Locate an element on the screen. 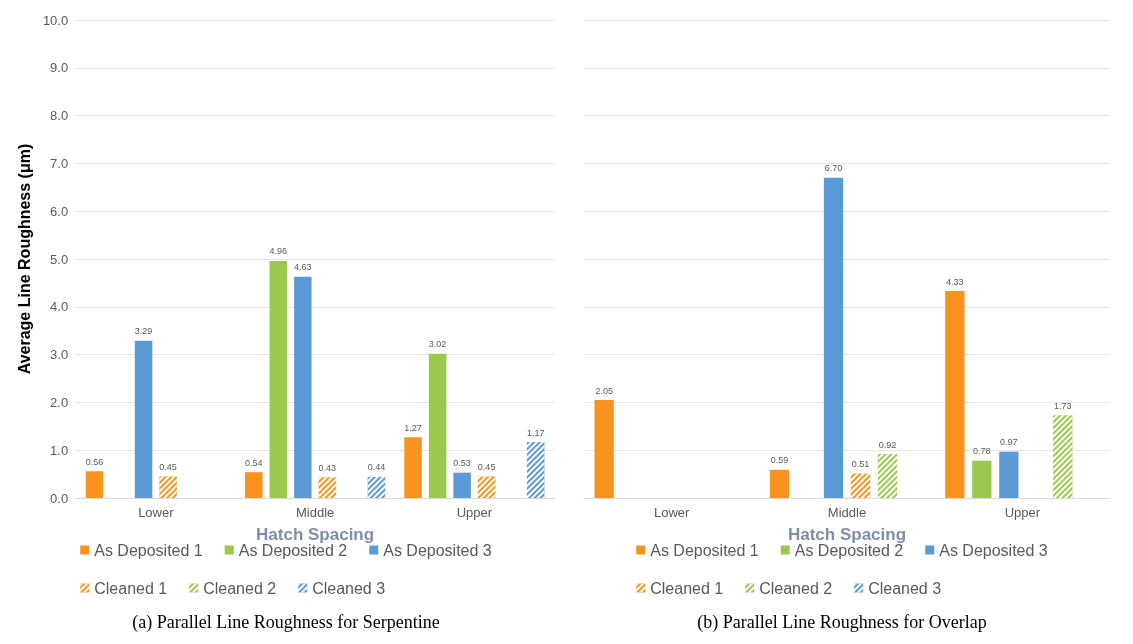 Image resolution: width=1133 pixels, height=644 pixels. text: (b) Parallel Line Roughness for Overlap is located at coordinates (842, 622).